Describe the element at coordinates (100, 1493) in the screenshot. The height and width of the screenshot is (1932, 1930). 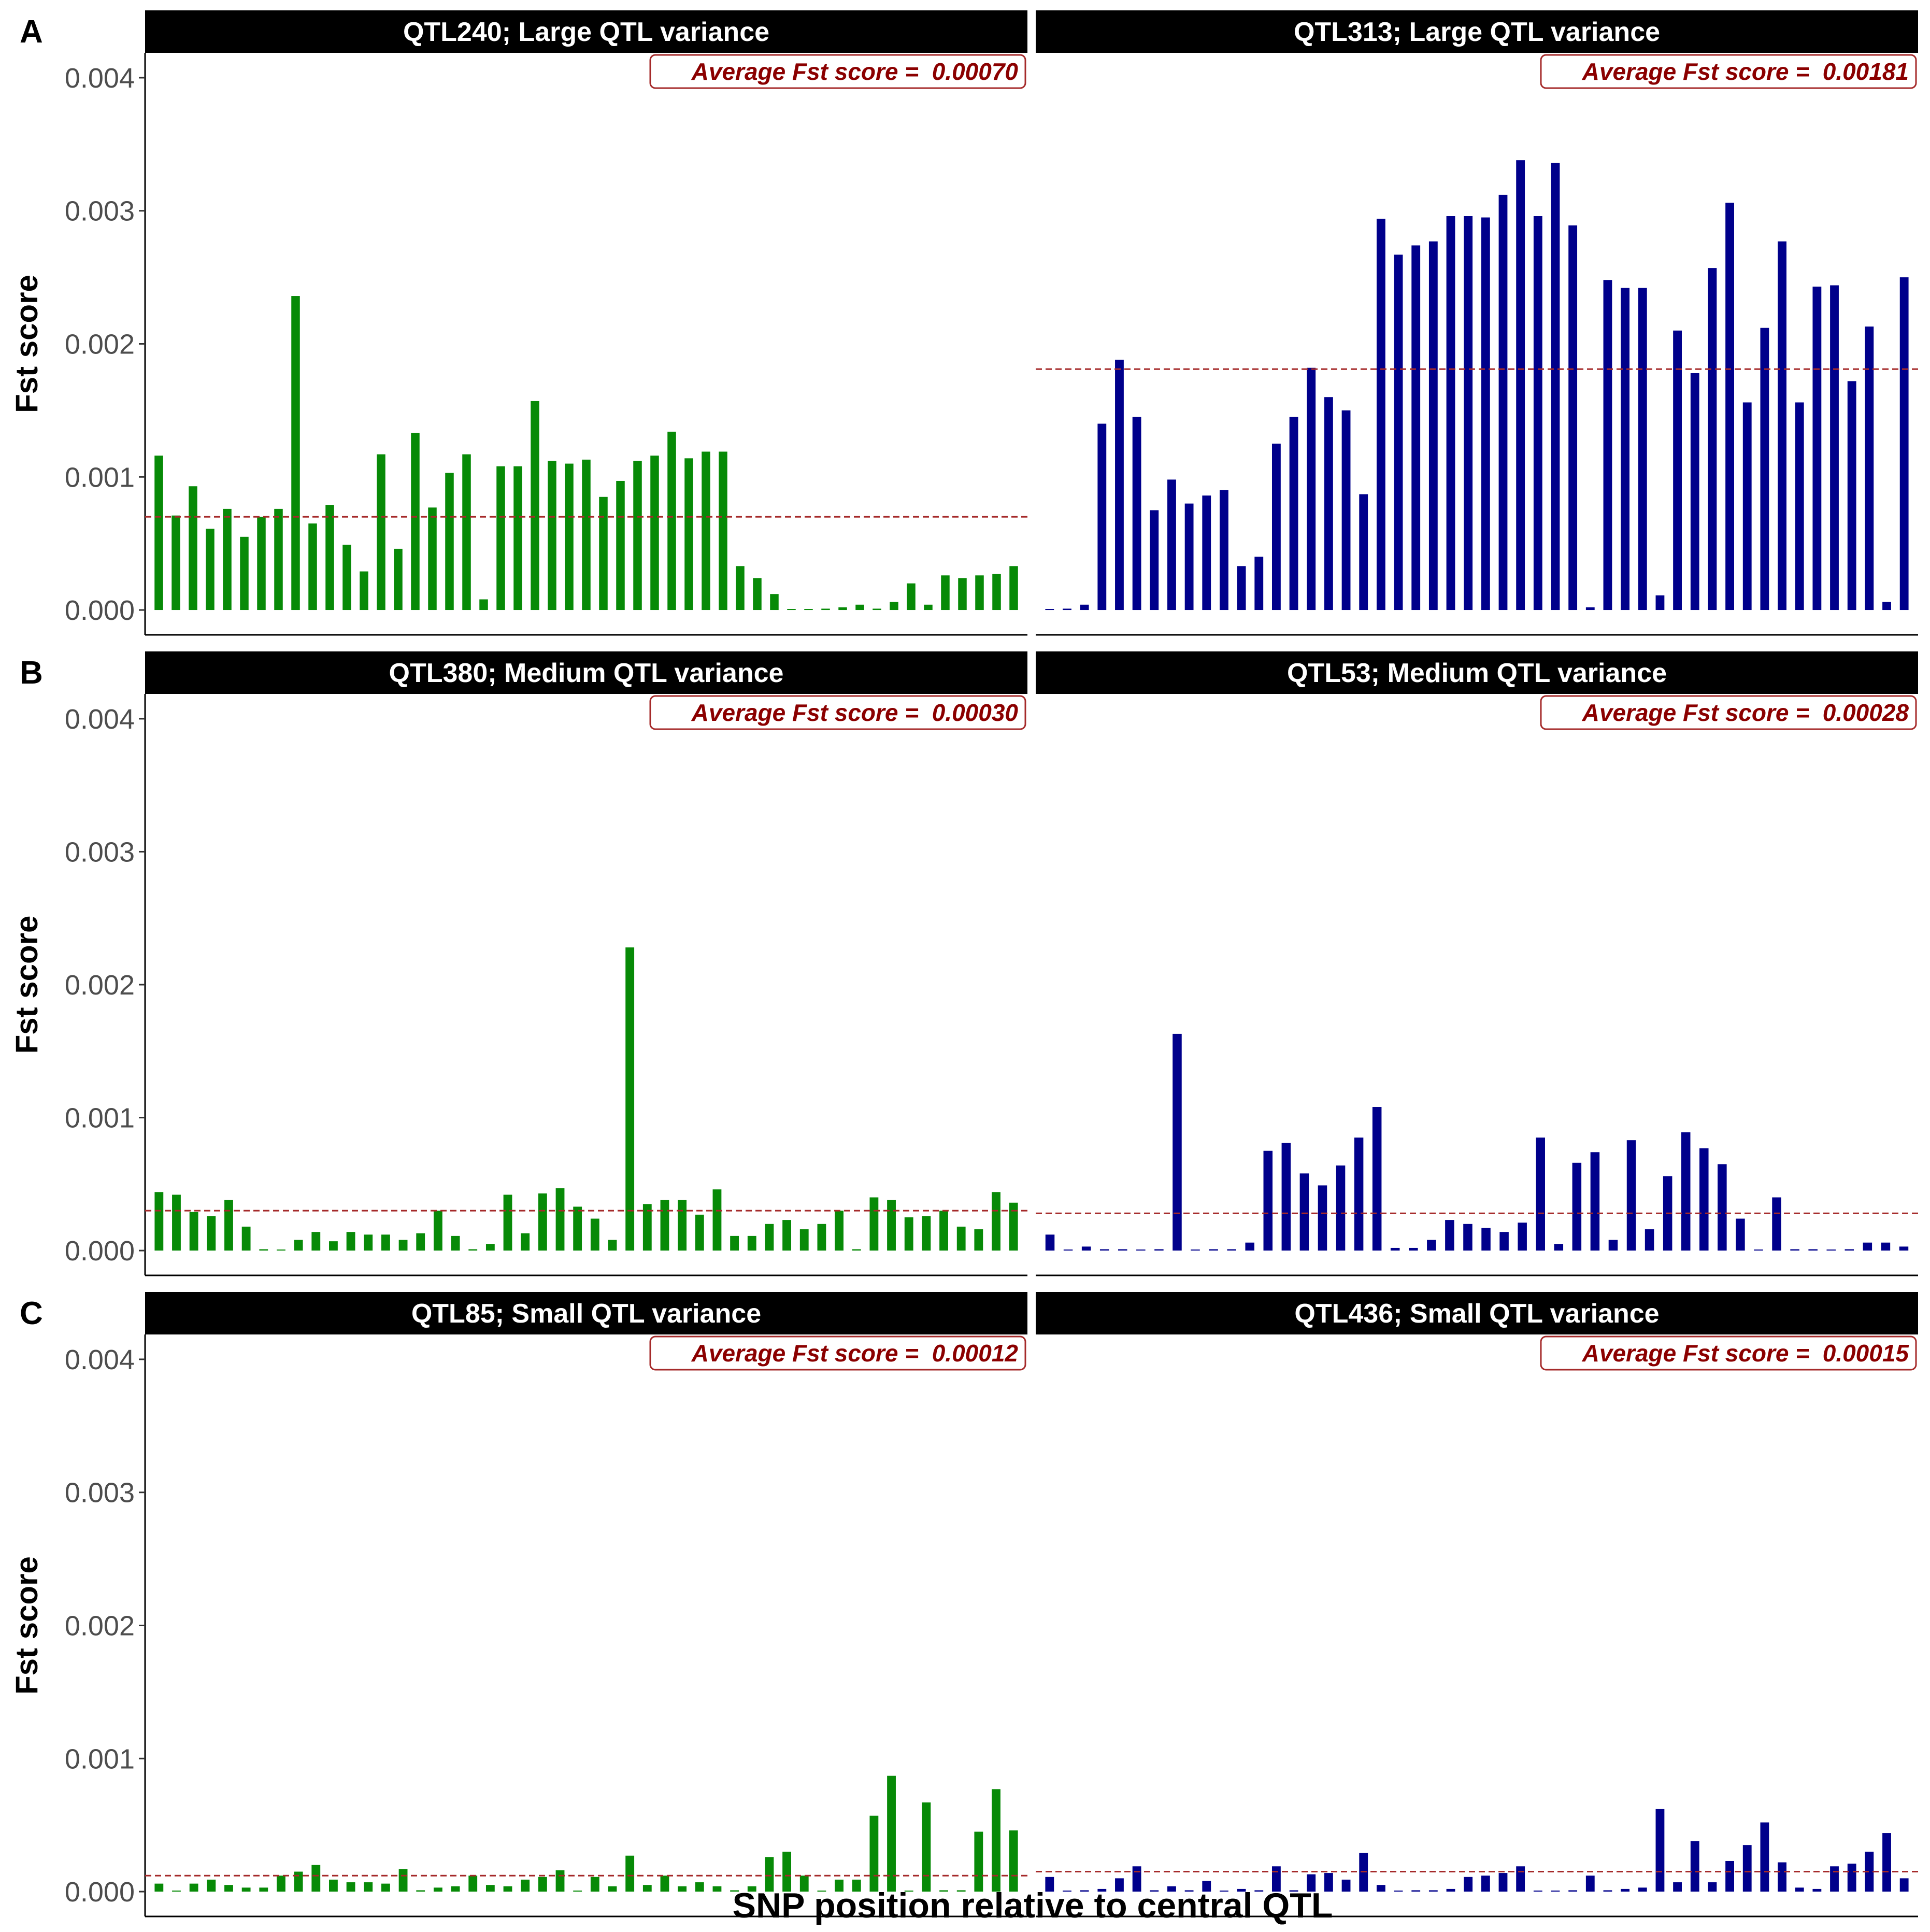
I see `y-tick-label: 0.003` at that location.